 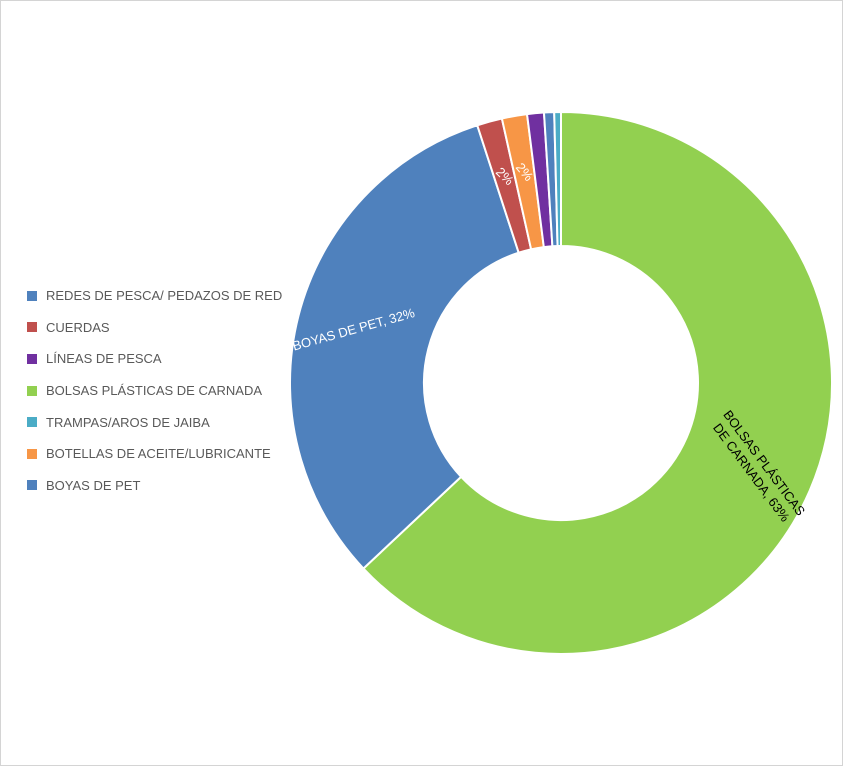 I want to click on legend-label: TRAMPAS/AROS DE JAIBA, so click(x=128, y=422).